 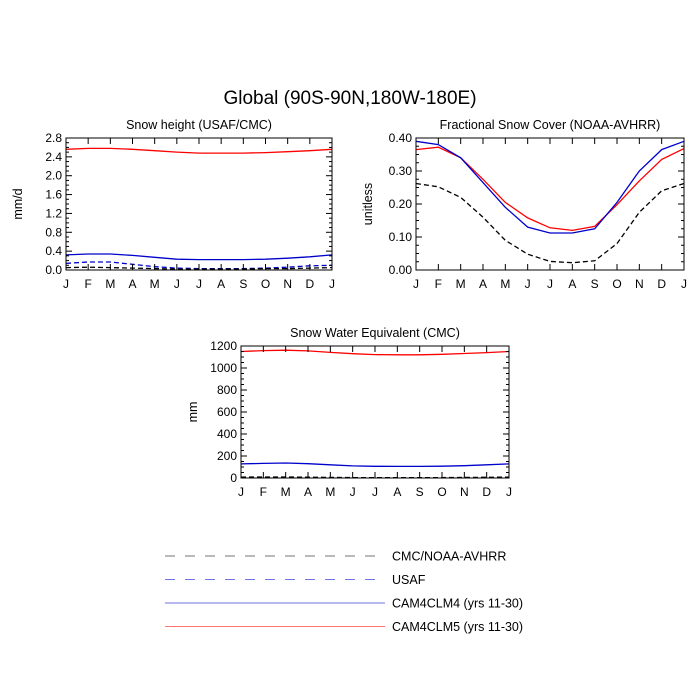 I want to click on chart-title: Snow Water Equivalent (CMC), so click(x=375, y=333).